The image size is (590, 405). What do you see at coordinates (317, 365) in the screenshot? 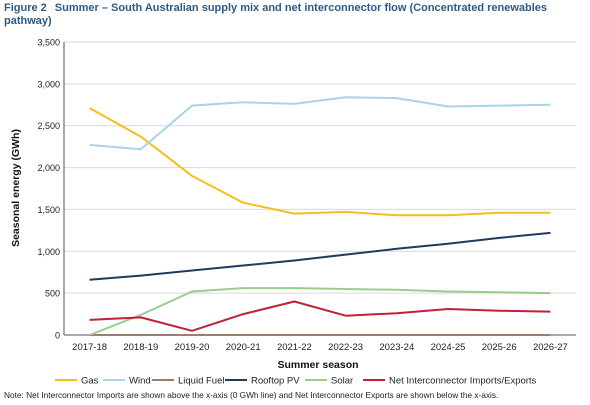
I see `x-axis-label: Summer season` at bounding box center [317, 365].